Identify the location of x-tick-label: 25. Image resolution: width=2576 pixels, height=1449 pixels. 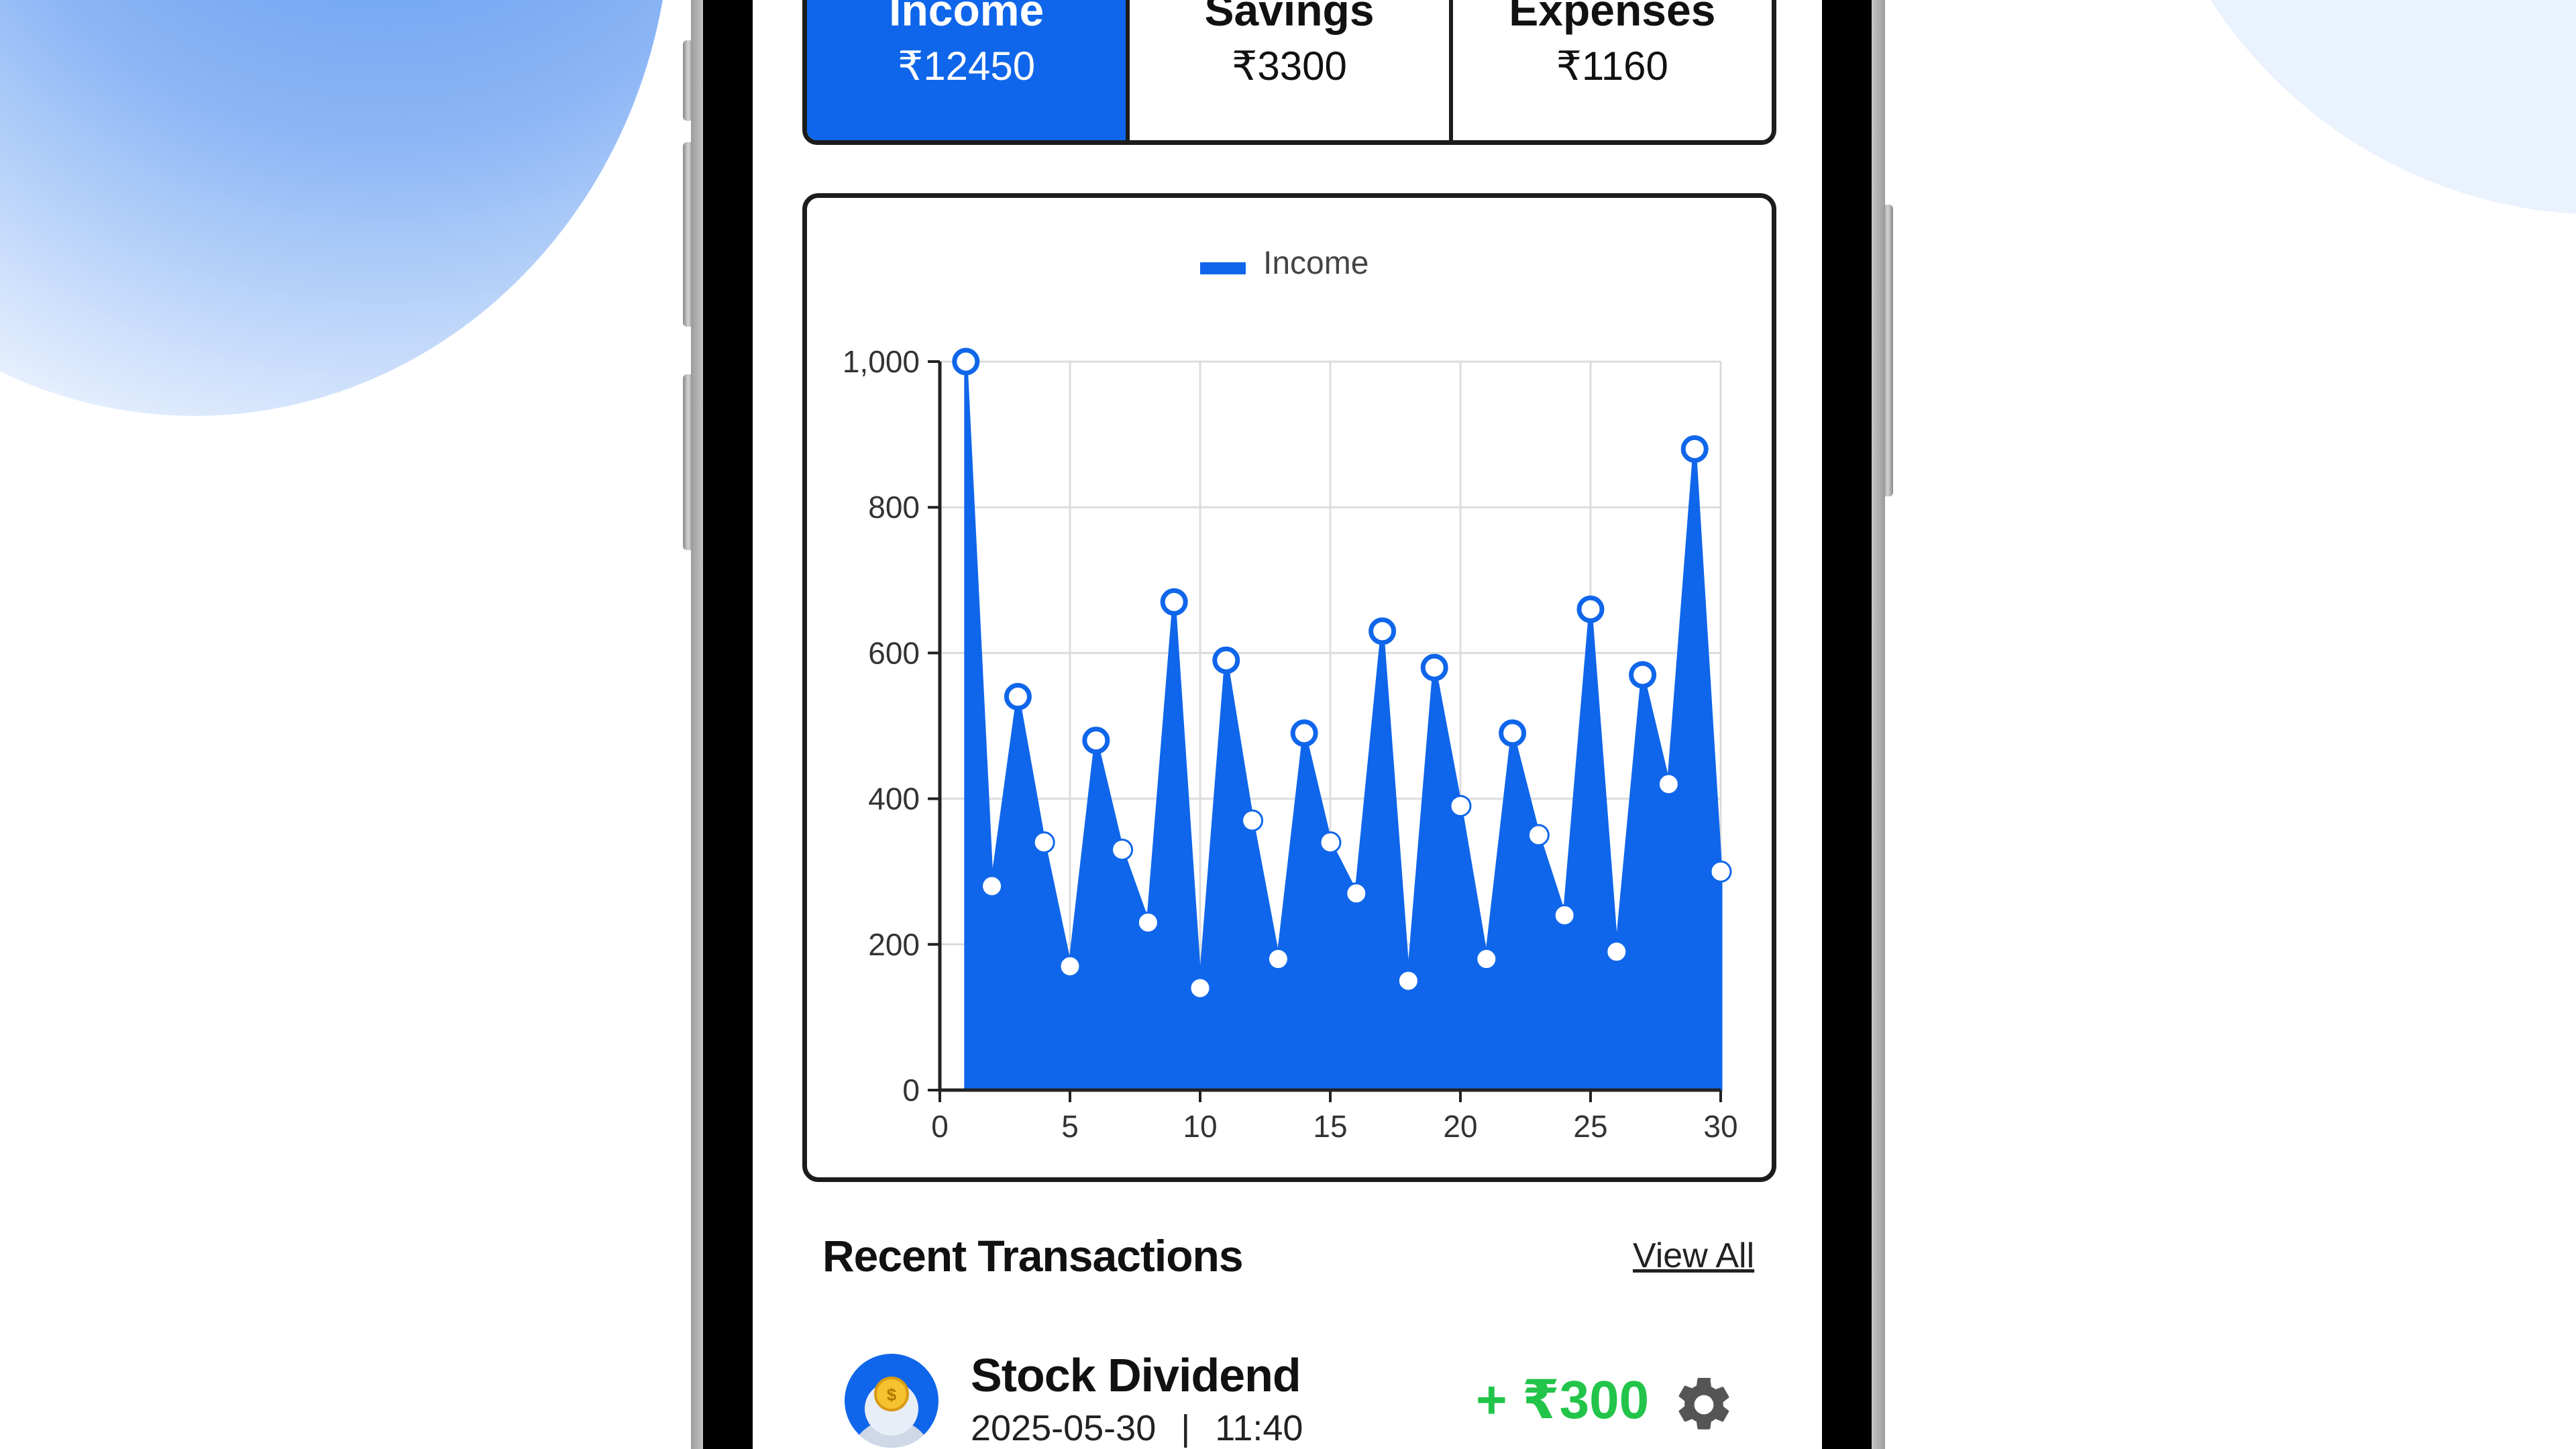
(1590, 1126).